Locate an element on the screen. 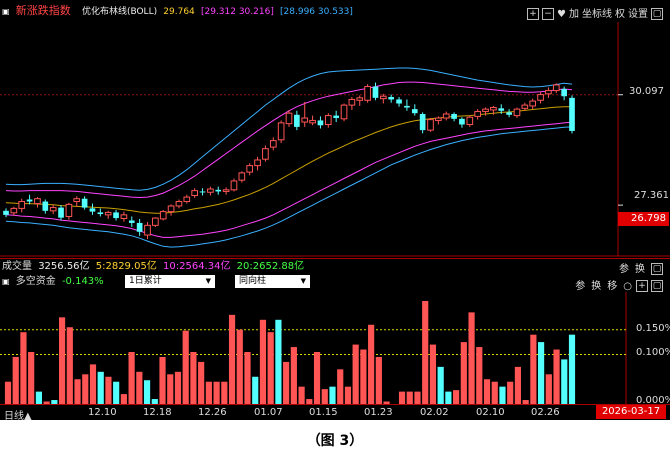  volume-maximize-button: ▢ is located at coordinates (657, 269).